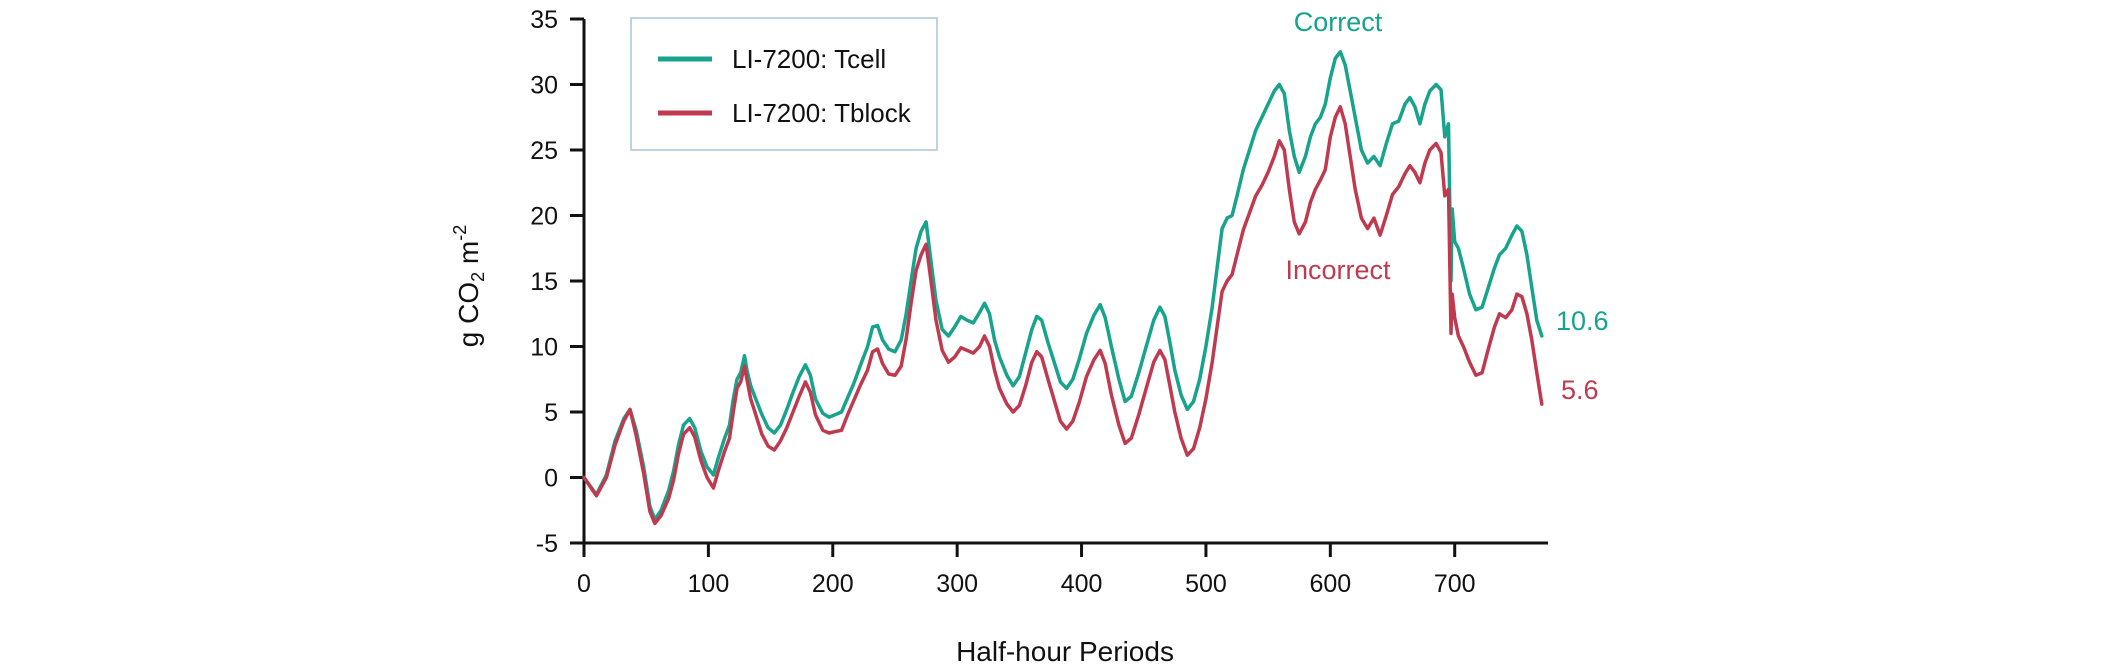 This screenshot has height=672, width=2117. Describe the element at coordinates (809, 59) in the screenshot. I see `legend-label-tcell: LI-7200: Tcell` at that location.